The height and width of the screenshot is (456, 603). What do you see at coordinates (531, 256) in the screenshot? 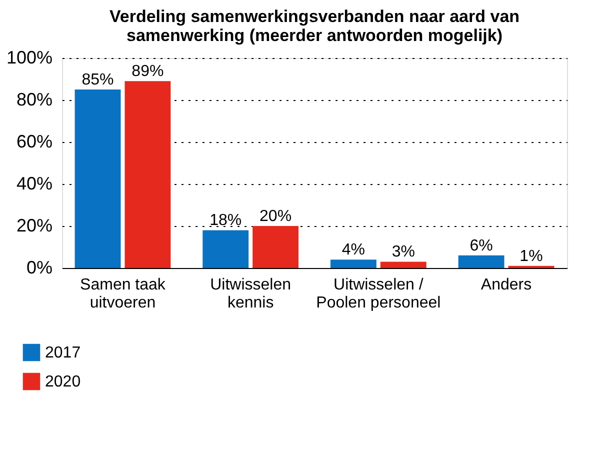
I see `data-label: 1%` at bounding box center [531, 256].